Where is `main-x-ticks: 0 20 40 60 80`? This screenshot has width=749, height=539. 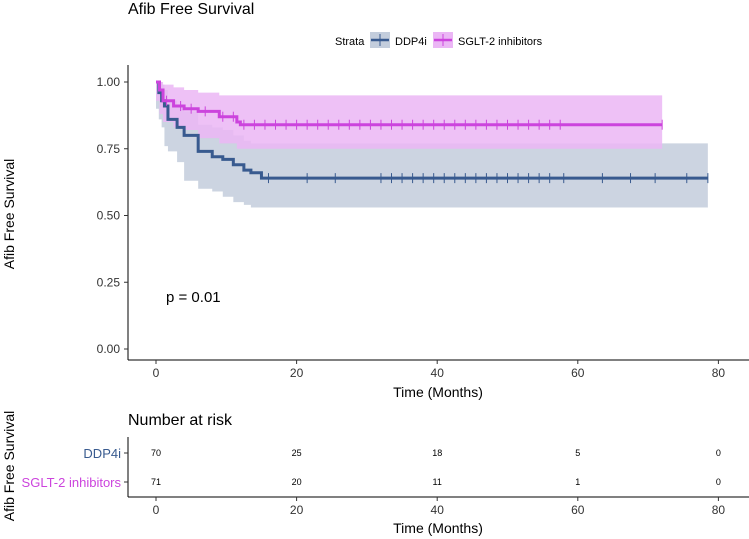 main-x-ticks: 0 20 40 60 80 is located at coordinates (439, 370).